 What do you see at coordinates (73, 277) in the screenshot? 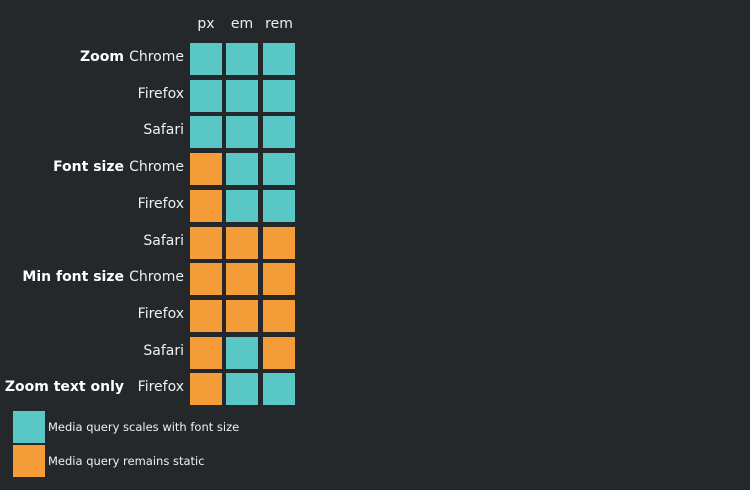
I see `group-label: Min font size` at bounding box center [73, 277].